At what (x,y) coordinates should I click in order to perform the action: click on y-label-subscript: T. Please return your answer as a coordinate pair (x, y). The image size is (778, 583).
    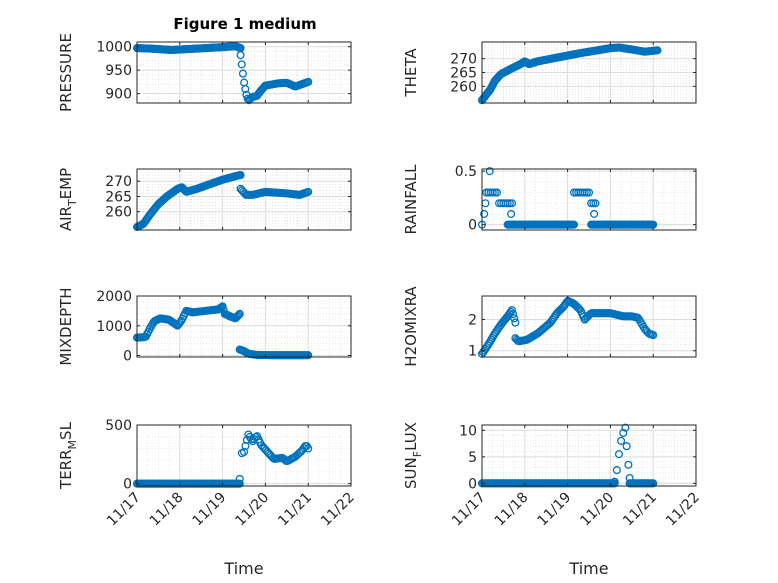
    Looking at the image, I should click on (72, 203).